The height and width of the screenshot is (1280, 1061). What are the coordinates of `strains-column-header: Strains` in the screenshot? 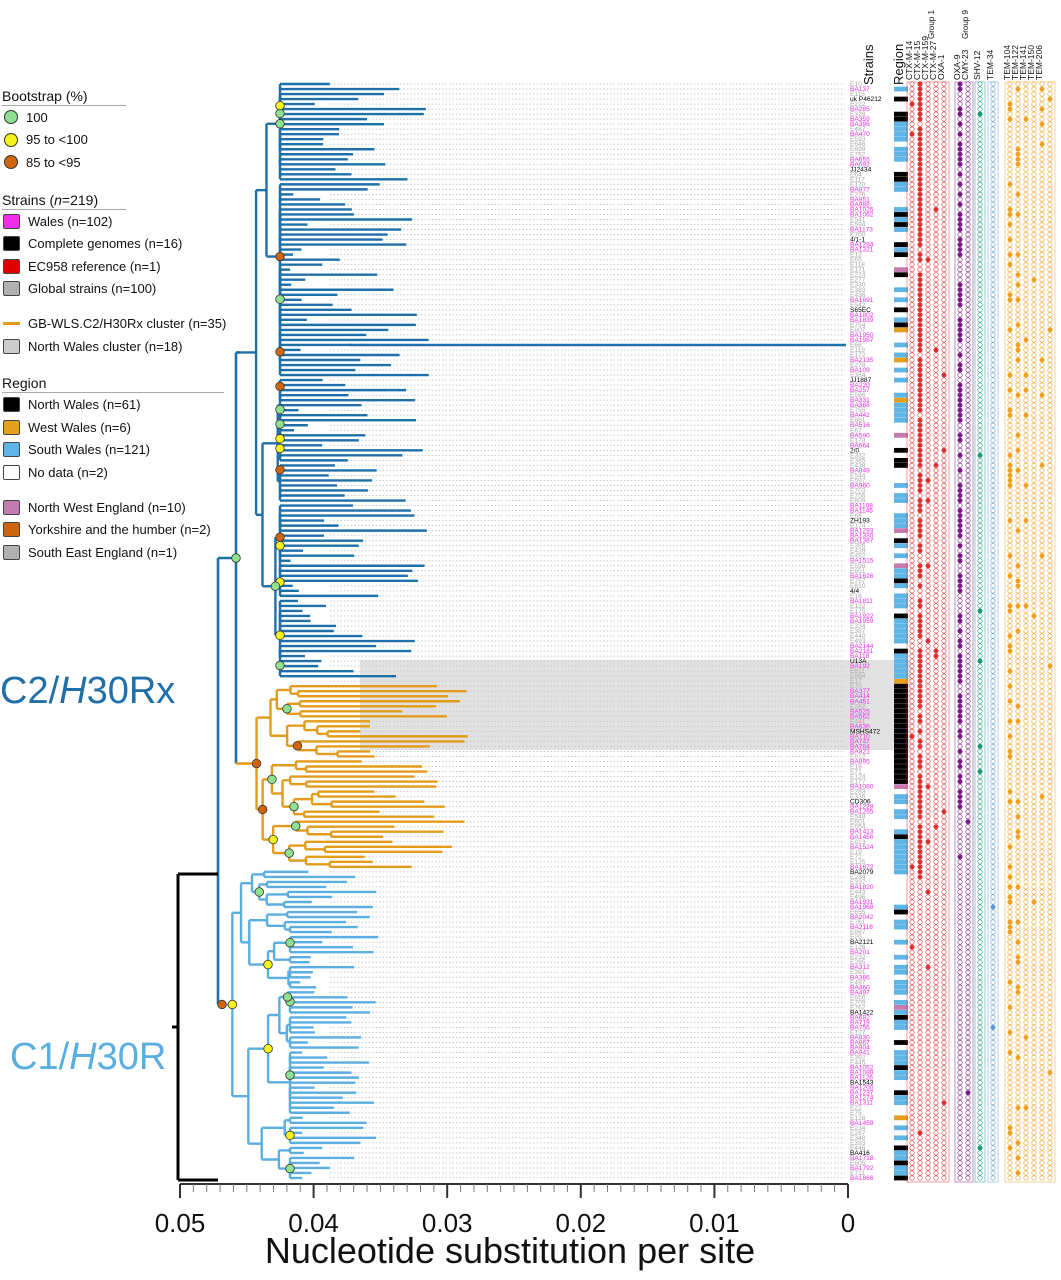 It's located at (868, 64).